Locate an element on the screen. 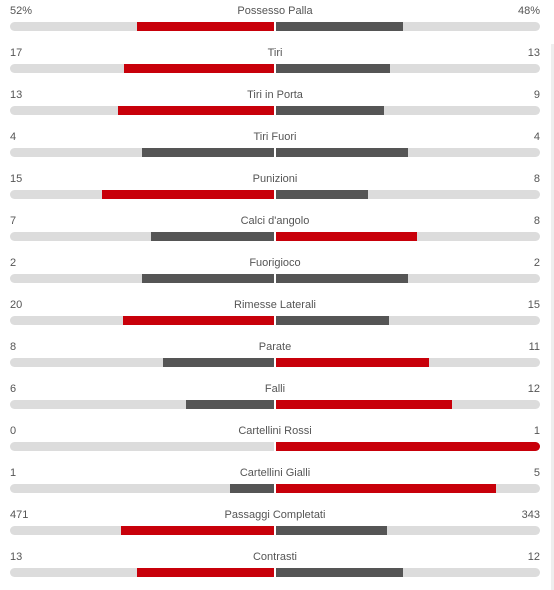  stat-row: 17 Tiri 13 is located at coordinates (275, 63).